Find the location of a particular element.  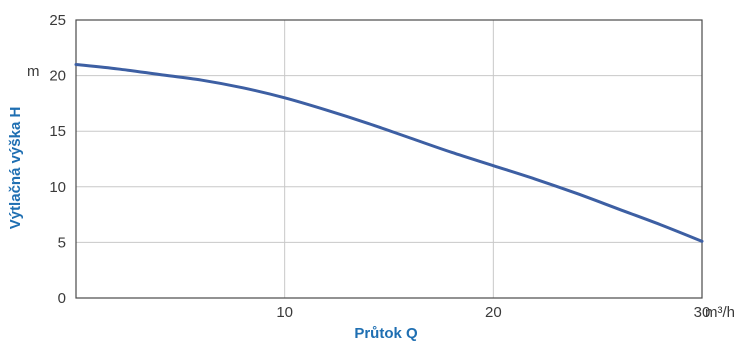

x-tick-label-10: 10 is located at coordinates (284, 312).